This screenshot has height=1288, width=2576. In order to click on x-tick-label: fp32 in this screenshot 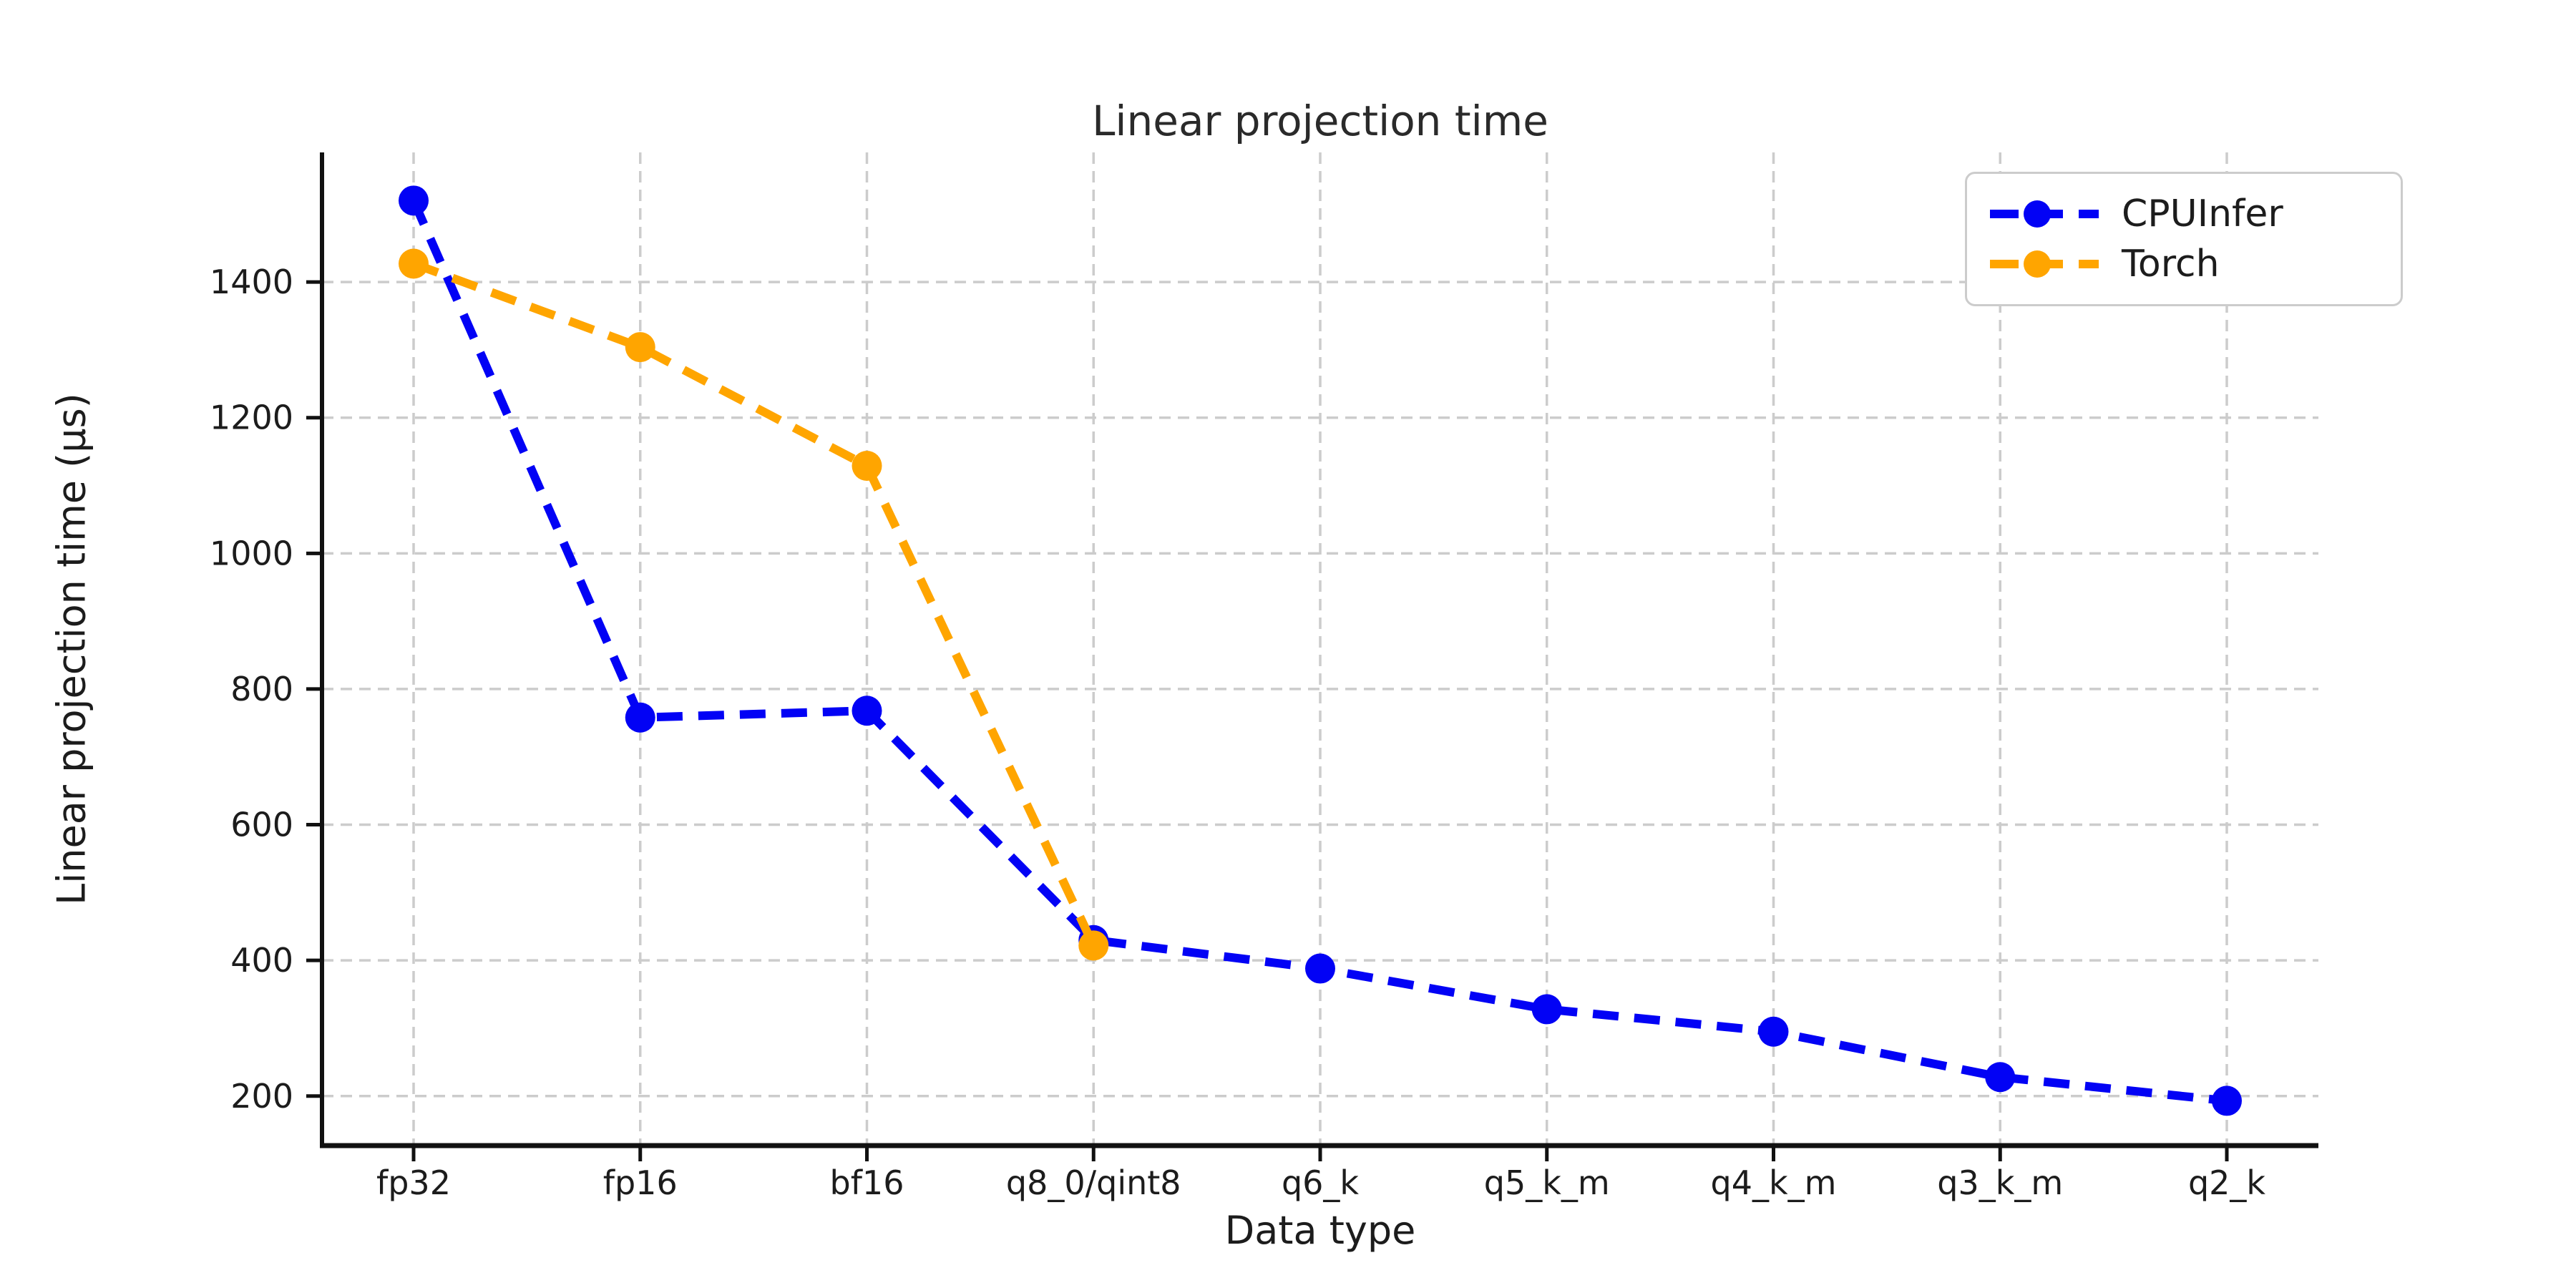, I will do `click(413, 1182)`.